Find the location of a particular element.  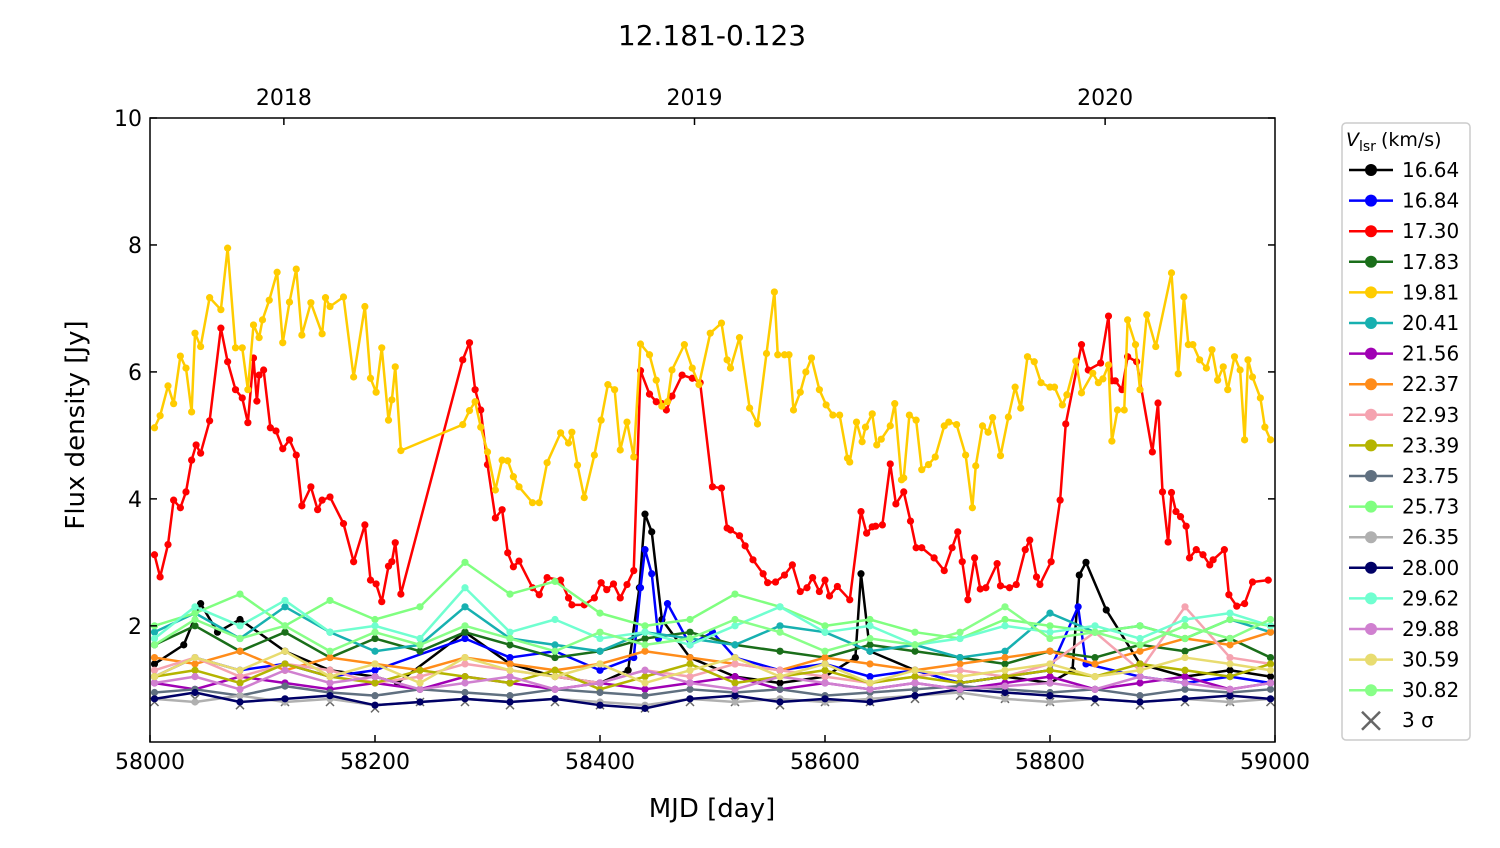

x-tick-label: 58600 is located at coordinates (825, 762).